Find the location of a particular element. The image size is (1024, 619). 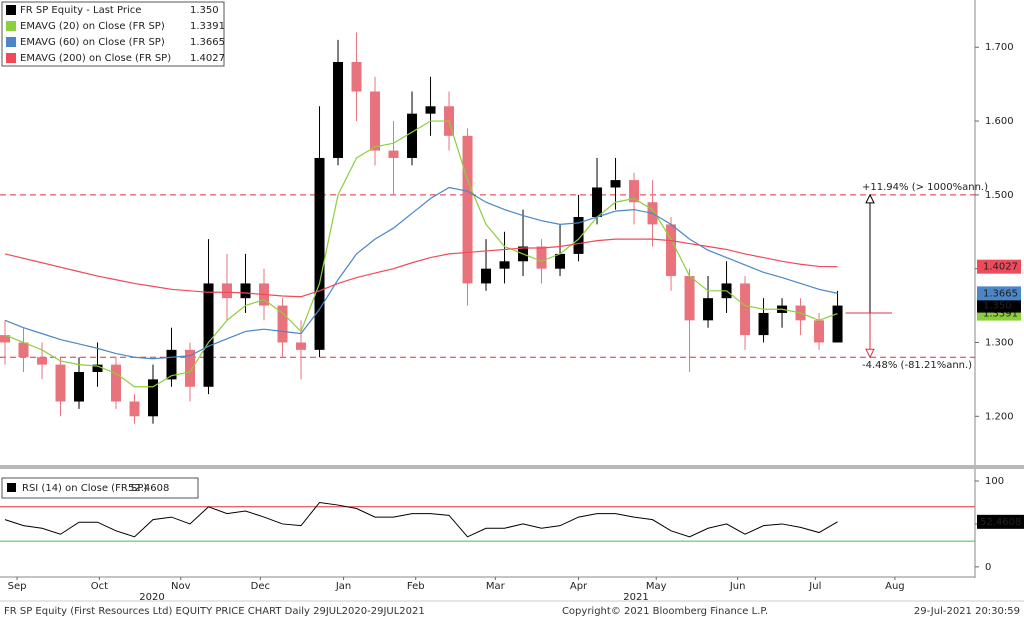

rsi-tick-label: 0 is located at coordinates (988, 567).